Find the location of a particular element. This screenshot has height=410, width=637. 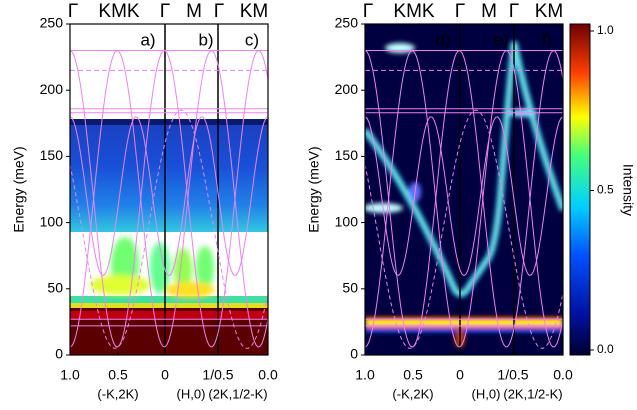

panel-label: f) is located at coordinates (547, 39).